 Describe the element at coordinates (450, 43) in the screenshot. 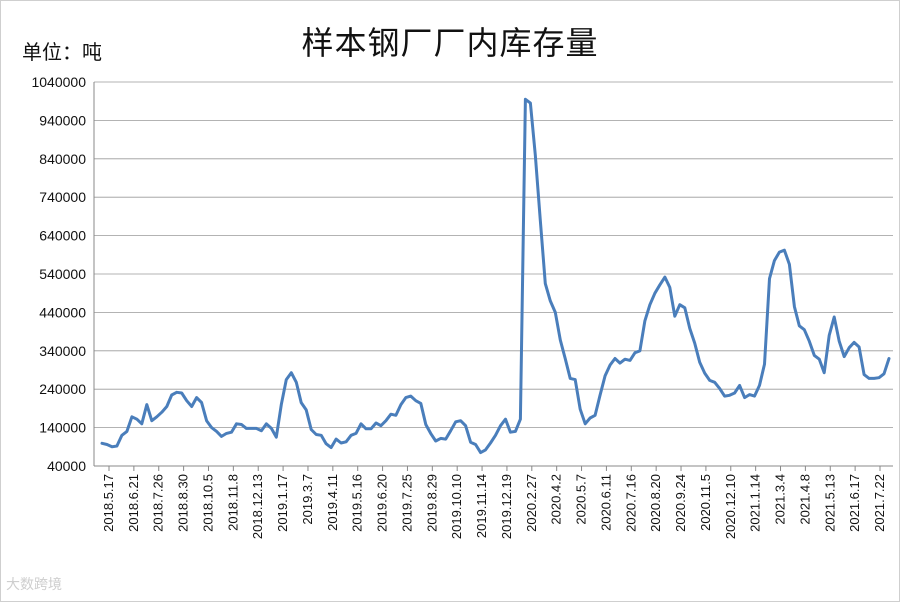

I see `chart-title: 样本钢厂厂内库存量` at that location.